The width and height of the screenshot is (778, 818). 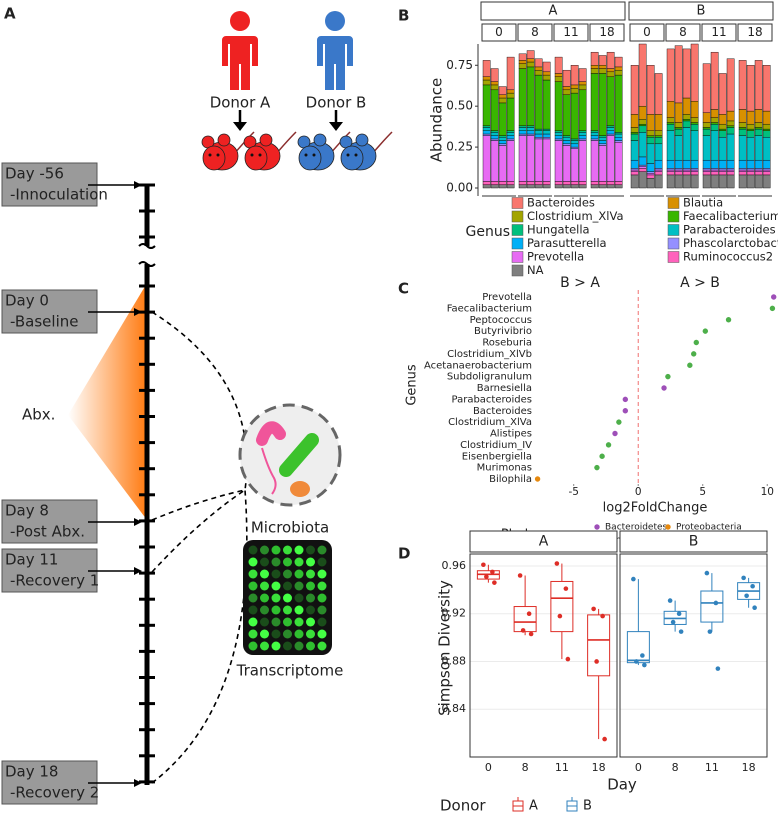 I want to click on y-tick-label: 0.84, so click(x=454, y=708).